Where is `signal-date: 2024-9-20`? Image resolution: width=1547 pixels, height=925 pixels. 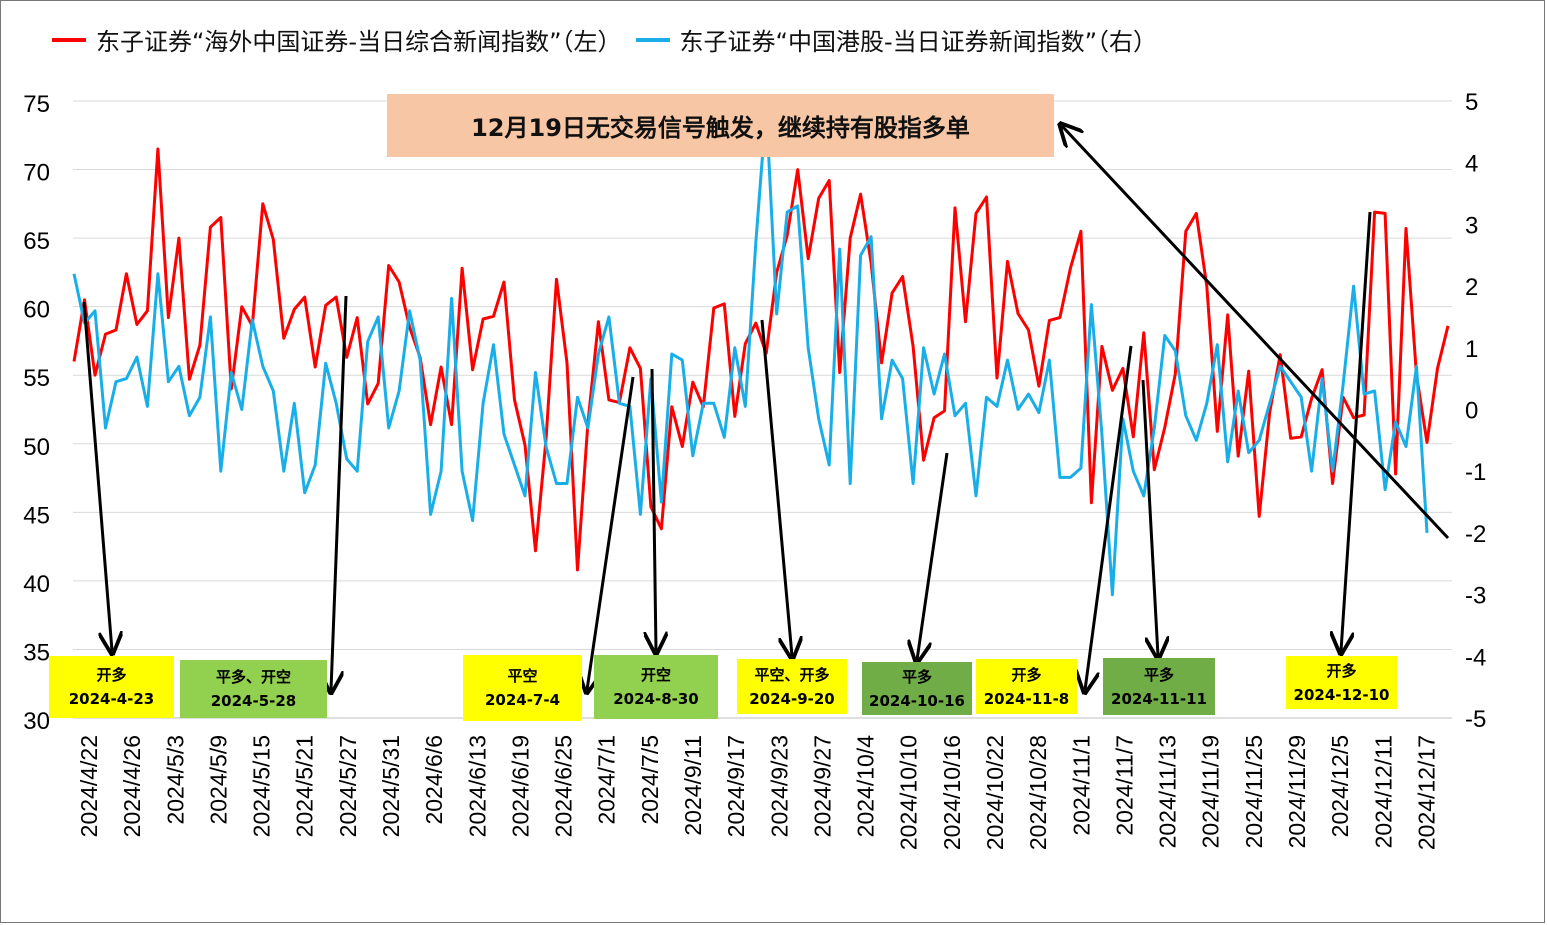
signal-date: 2024-9-20 is located at coordinates (792, 698).